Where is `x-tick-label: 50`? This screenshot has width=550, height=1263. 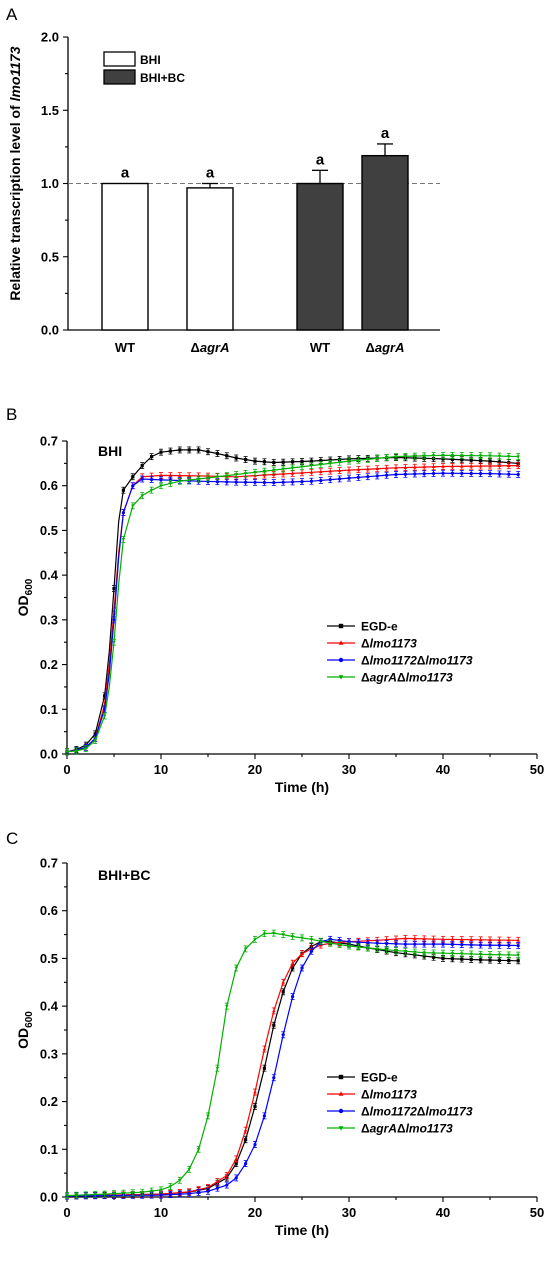 x-tick-label: 50 is located at coordinates (537, 1212).